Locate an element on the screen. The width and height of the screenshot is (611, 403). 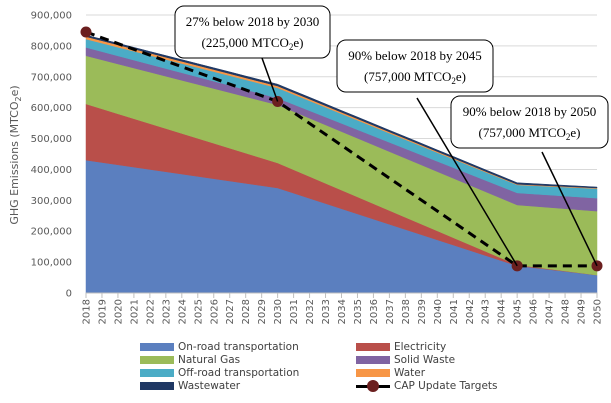
legend-item-wastewater: Wastewater is located at coordinates (190, 386).